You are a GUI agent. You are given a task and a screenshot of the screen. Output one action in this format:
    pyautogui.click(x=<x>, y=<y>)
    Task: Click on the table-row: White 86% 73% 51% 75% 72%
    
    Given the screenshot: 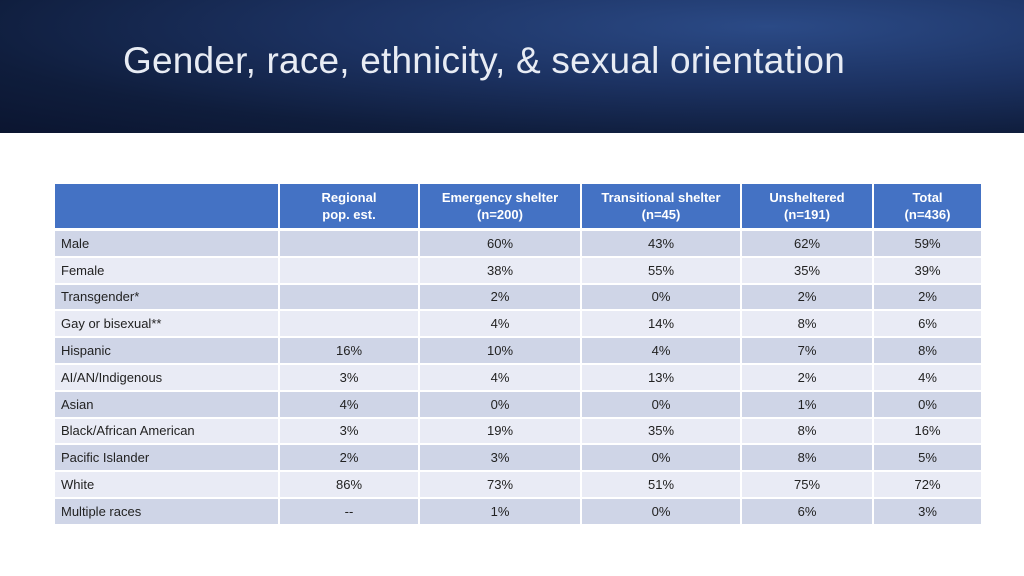 What is the action you would take?
    pyautogui.click(x=518, y=484)
    